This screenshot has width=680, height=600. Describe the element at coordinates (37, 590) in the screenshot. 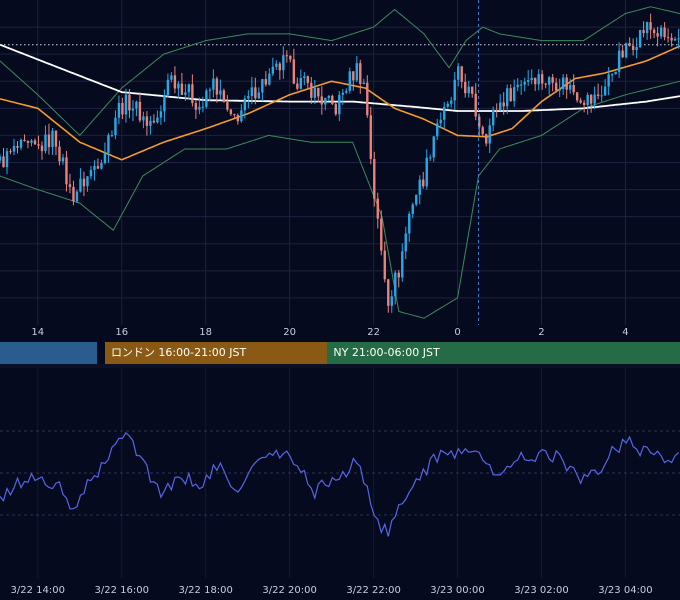

I see `oscillator-x-tick-label: 3/22 14:00` at that location.